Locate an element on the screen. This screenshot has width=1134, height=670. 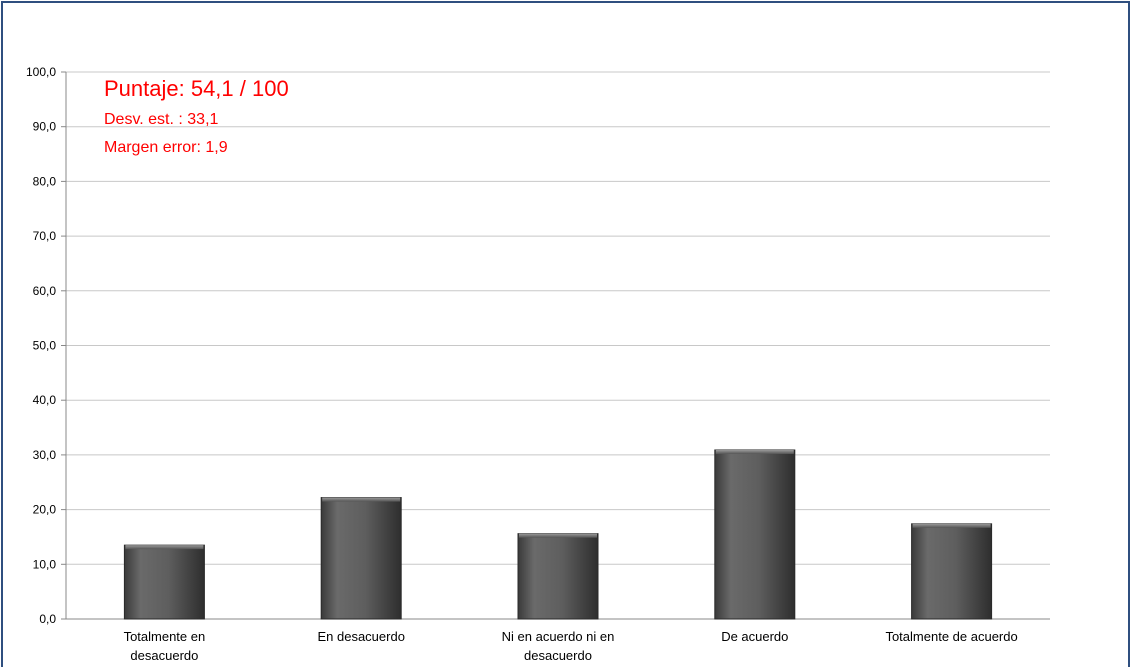
category-label: Totalmente de acuerdo is located at coordinates (951, 636).